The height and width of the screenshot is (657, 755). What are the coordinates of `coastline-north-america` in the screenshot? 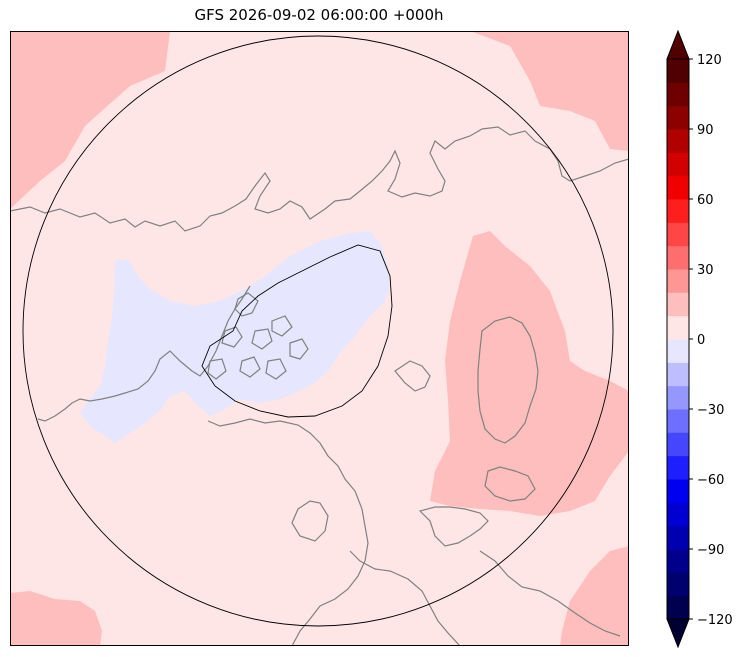 It's located at (144, 353).